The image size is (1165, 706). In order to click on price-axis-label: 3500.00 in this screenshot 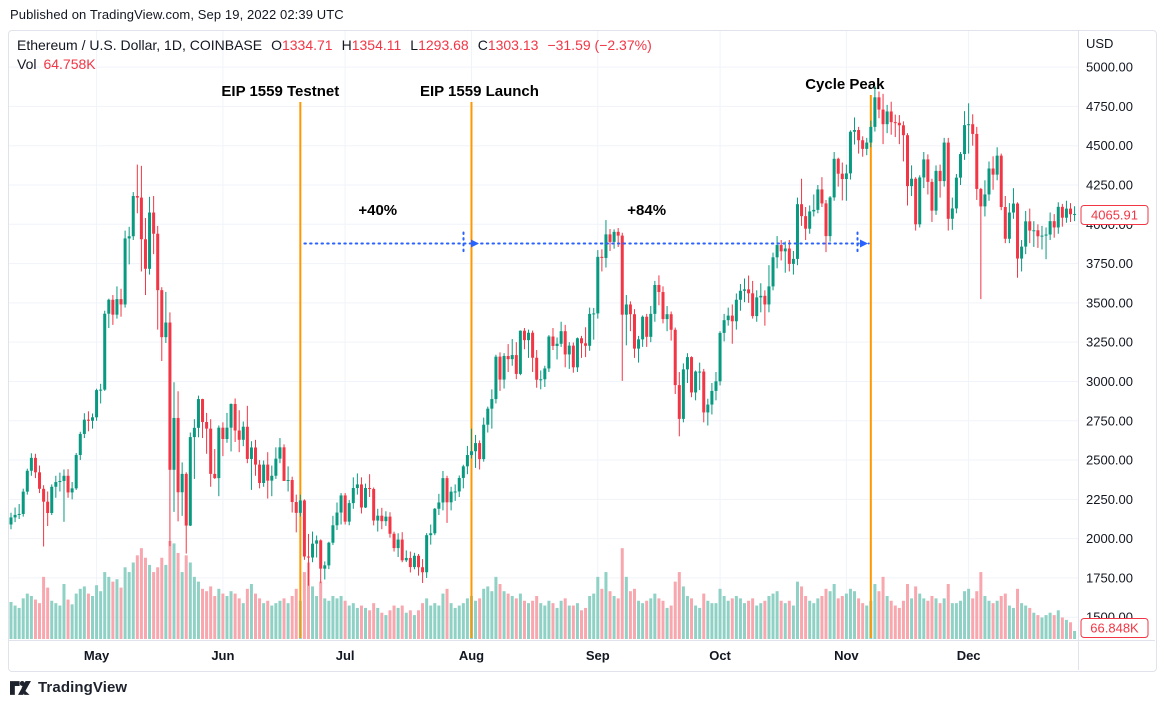, I will do `click(1109, 302)`.